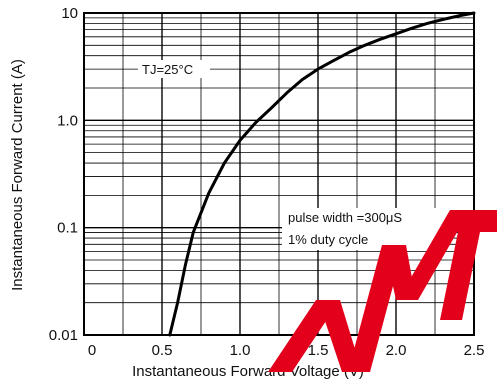  I want to click on y-tick-label: 0.01, so click(63, 335).